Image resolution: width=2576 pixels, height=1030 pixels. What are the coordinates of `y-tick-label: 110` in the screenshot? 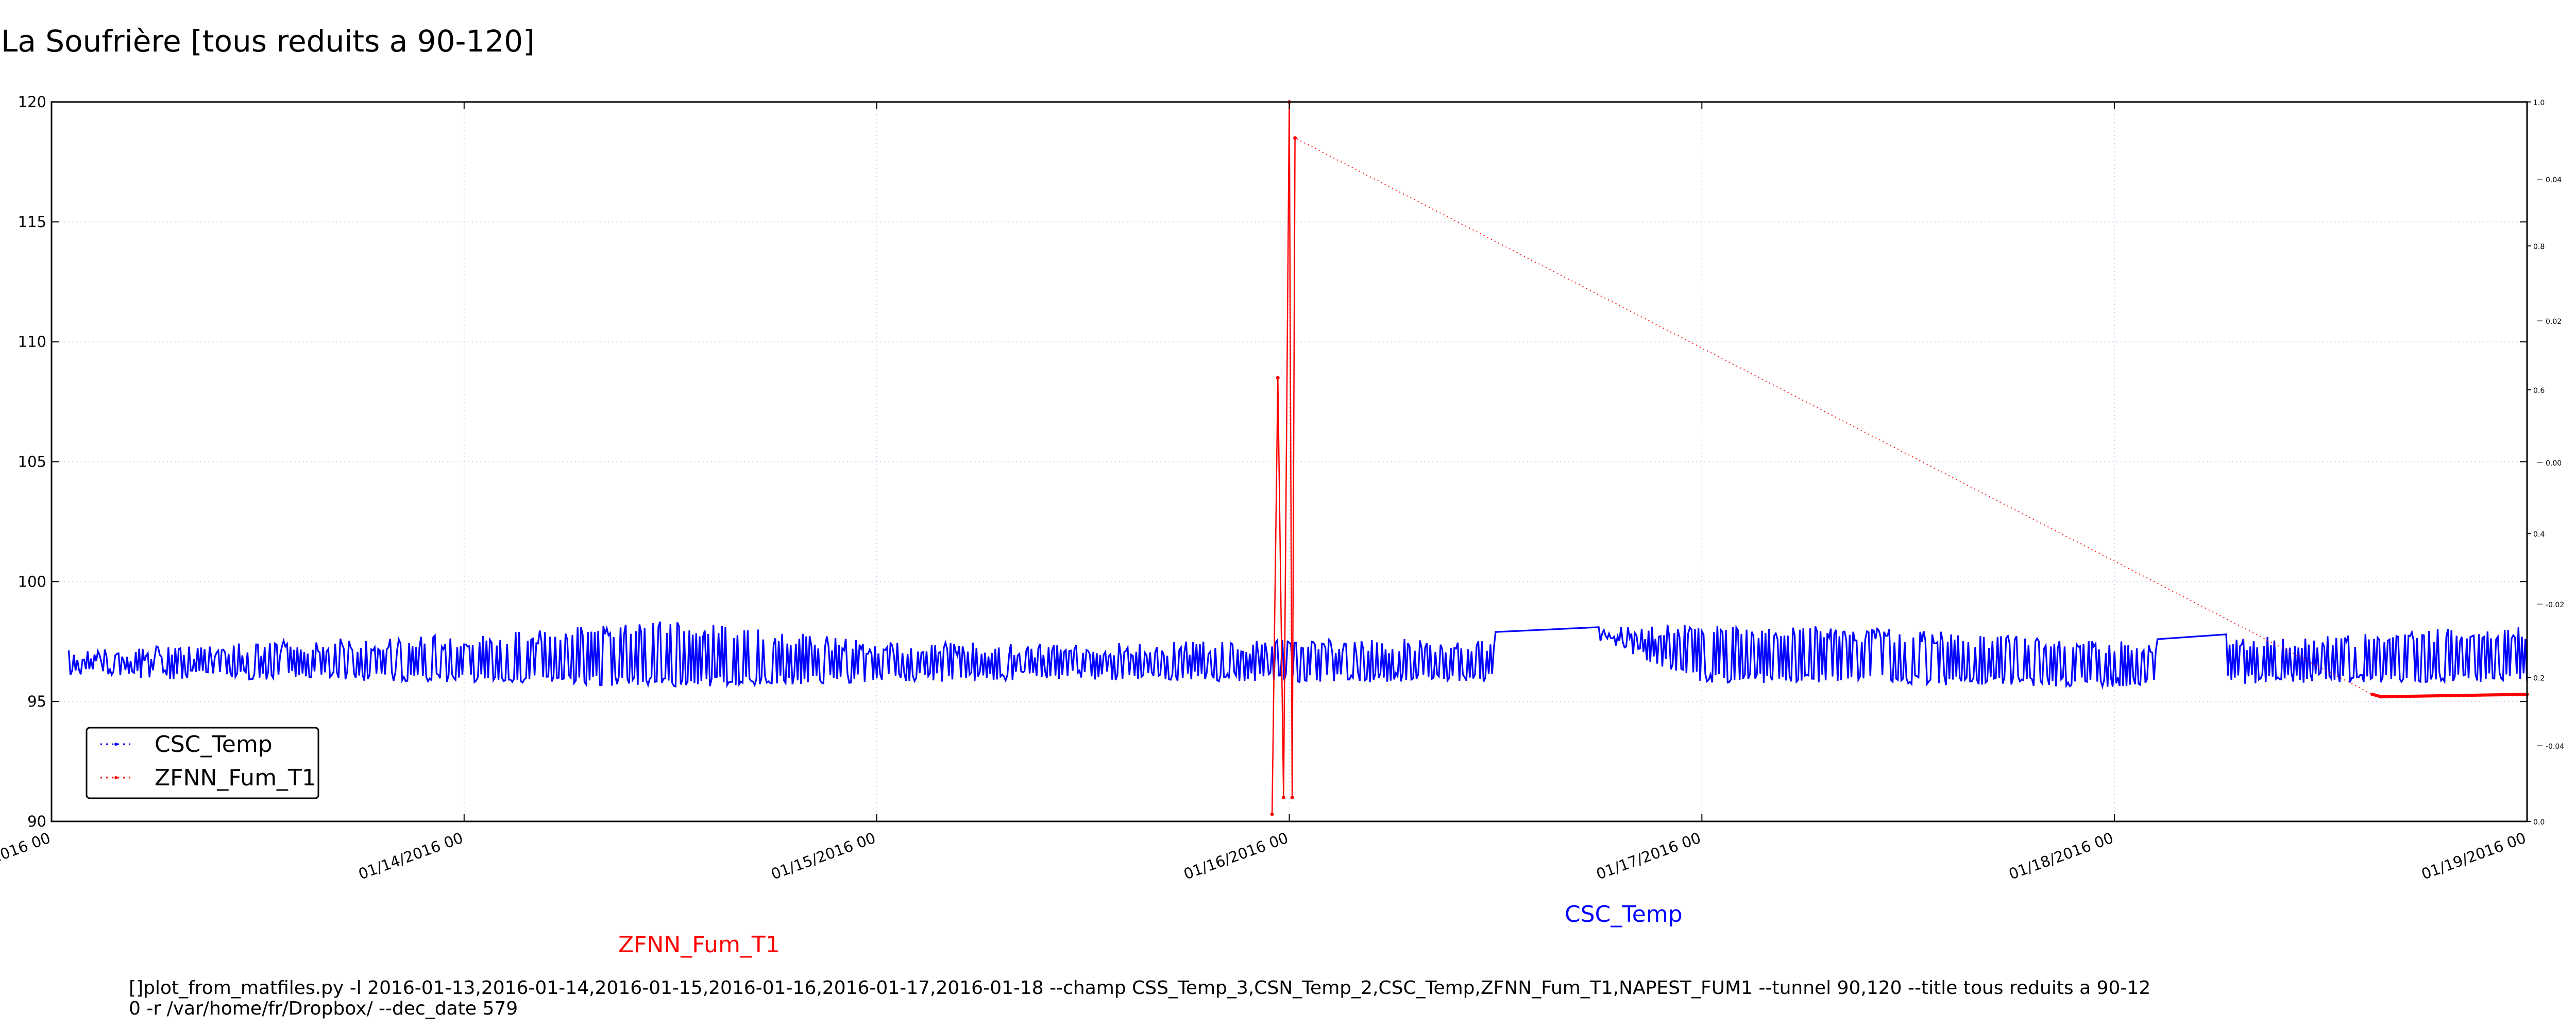 It's located at (32, 342).